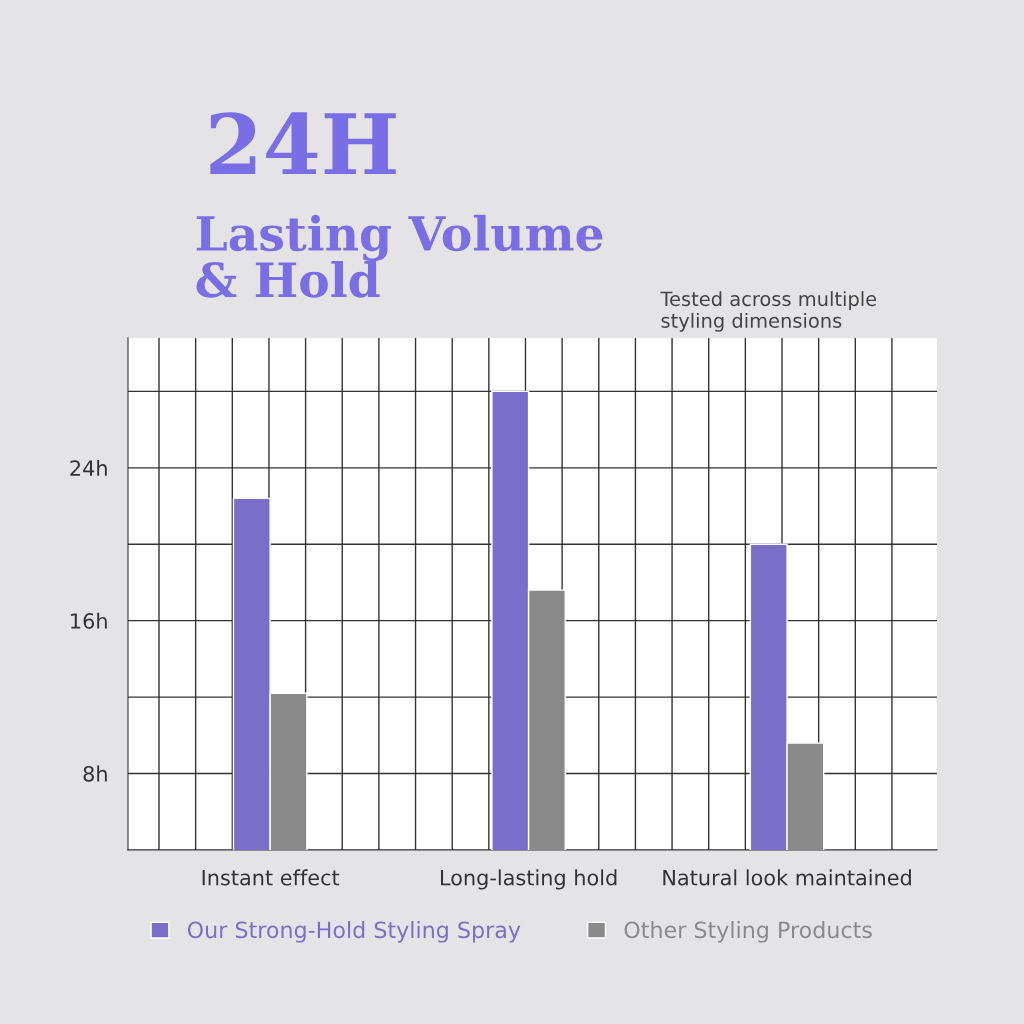 This screenshot has width=1024, height=1024. What do you see at coordinates (89, 620) in the screenshot?
I see `y-tick-label: 16h` at bounding box center [89, 620].